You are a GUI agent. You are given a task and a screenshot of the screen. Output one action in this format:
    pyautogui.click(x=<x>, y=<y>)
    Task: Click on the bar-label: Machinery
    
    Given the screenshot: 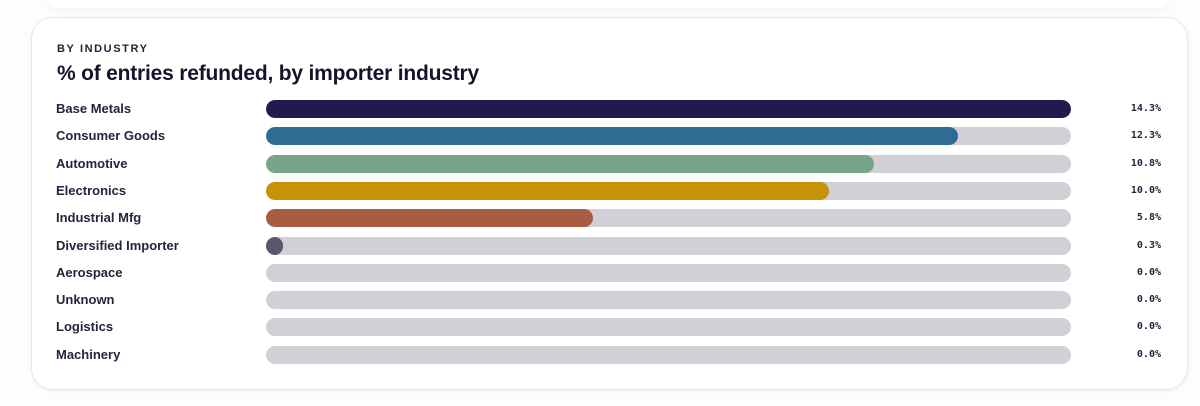 What is the action you would take?
    pyautogui.click(x=88, y=354)
    